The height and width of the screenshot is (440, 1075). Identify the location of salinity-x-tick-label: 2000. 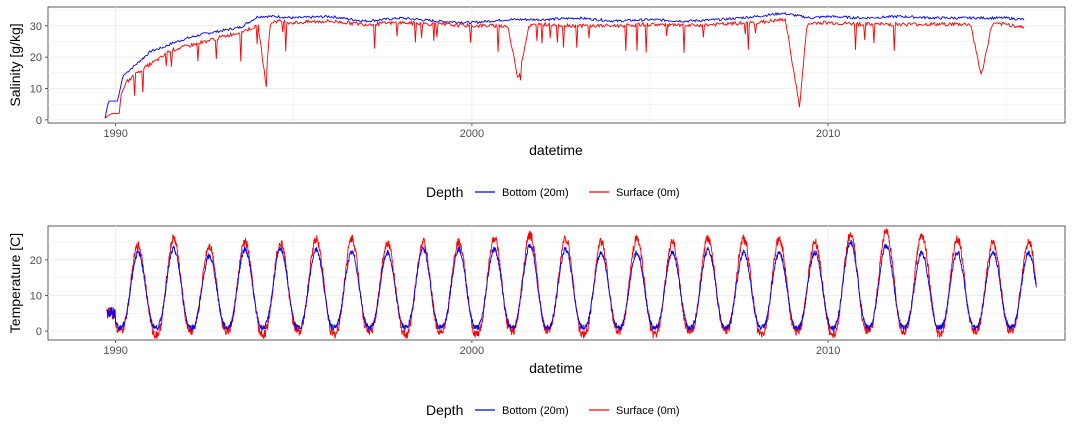
(472, 134).